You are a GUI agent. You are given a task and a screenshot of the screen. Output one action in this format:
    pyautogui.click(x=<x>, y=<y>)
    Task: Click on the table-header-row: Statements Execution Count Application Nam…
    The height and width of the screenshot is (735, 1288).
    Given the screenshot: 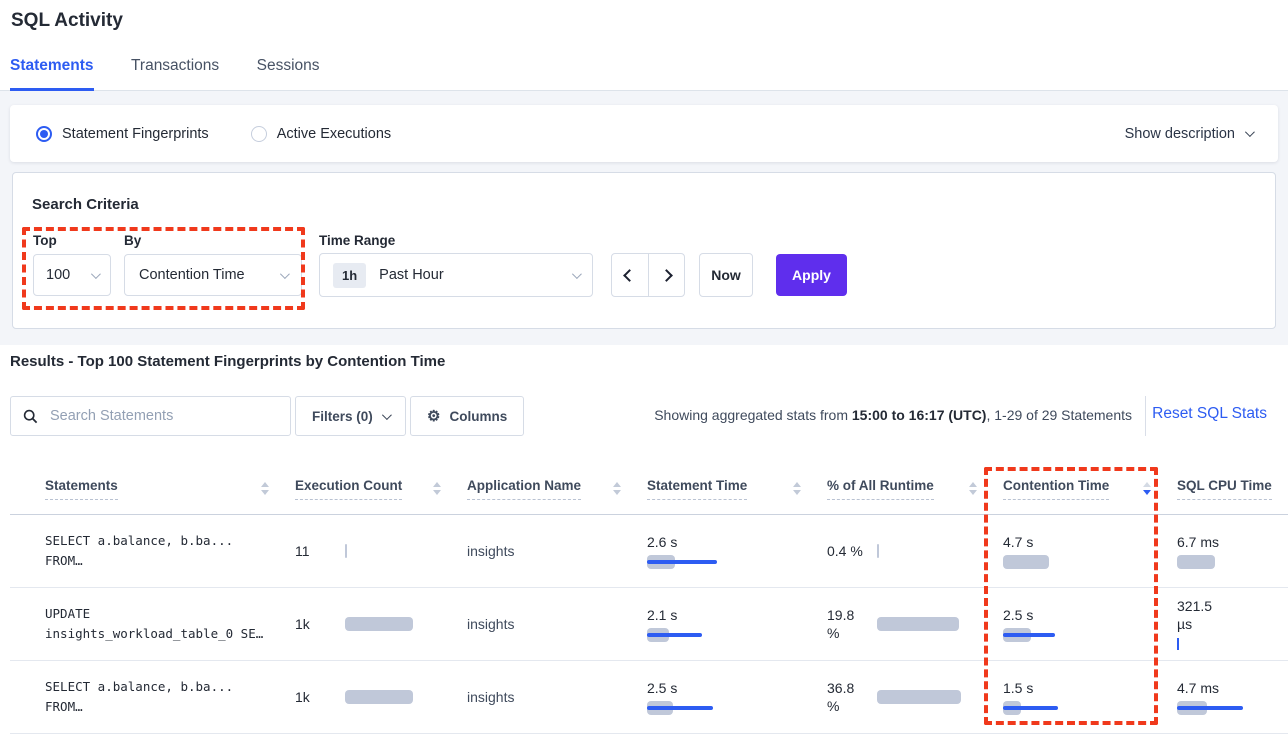 What is the action you would take?
    pyautogui.click(x=649, y=489)
    